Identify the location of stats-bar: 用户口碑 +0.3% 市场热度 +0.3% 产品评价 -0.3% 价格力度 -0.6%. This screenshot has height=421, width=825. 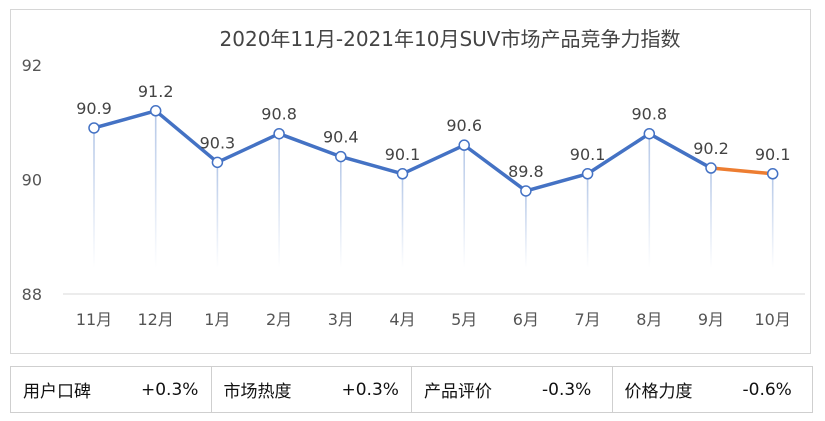
(411, 389).